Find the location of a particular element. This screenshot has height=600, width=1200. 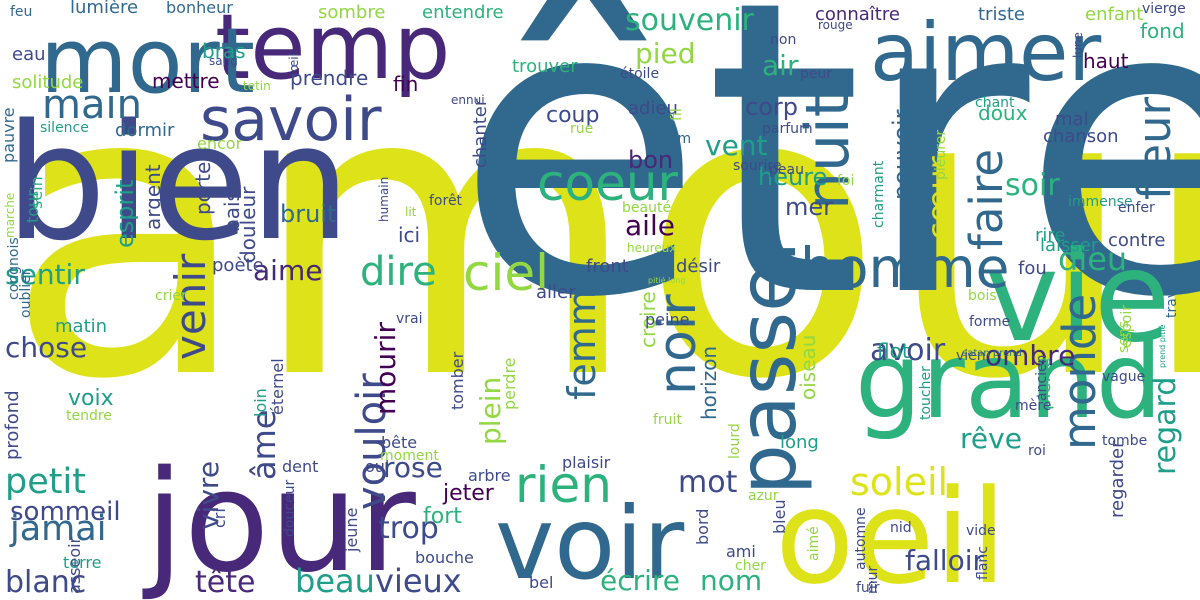

cloud-word: toucher is located at coordinates (926, 393).